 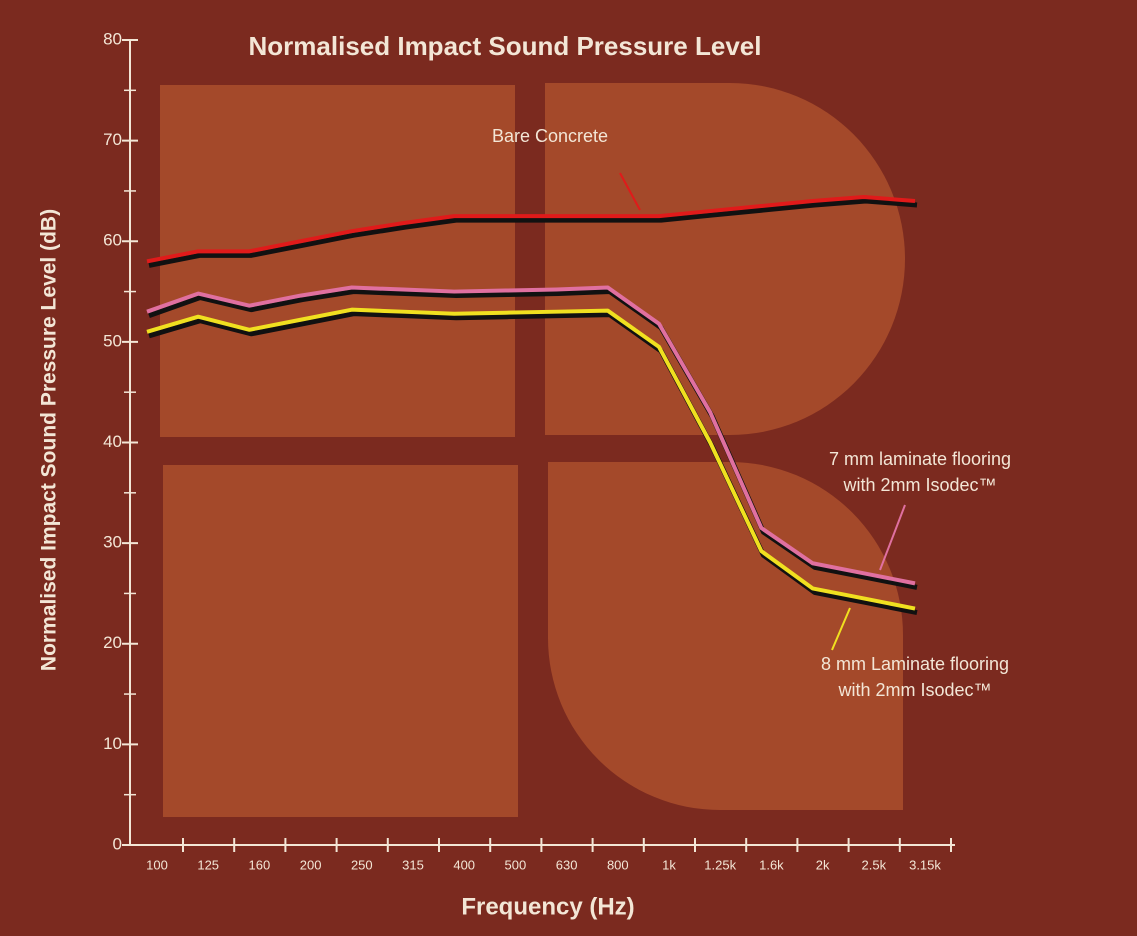 What do you see at coordinates (362, 864) in the screenshot?
I see `x-tick-label: 250` at bounding box center [362, 864].